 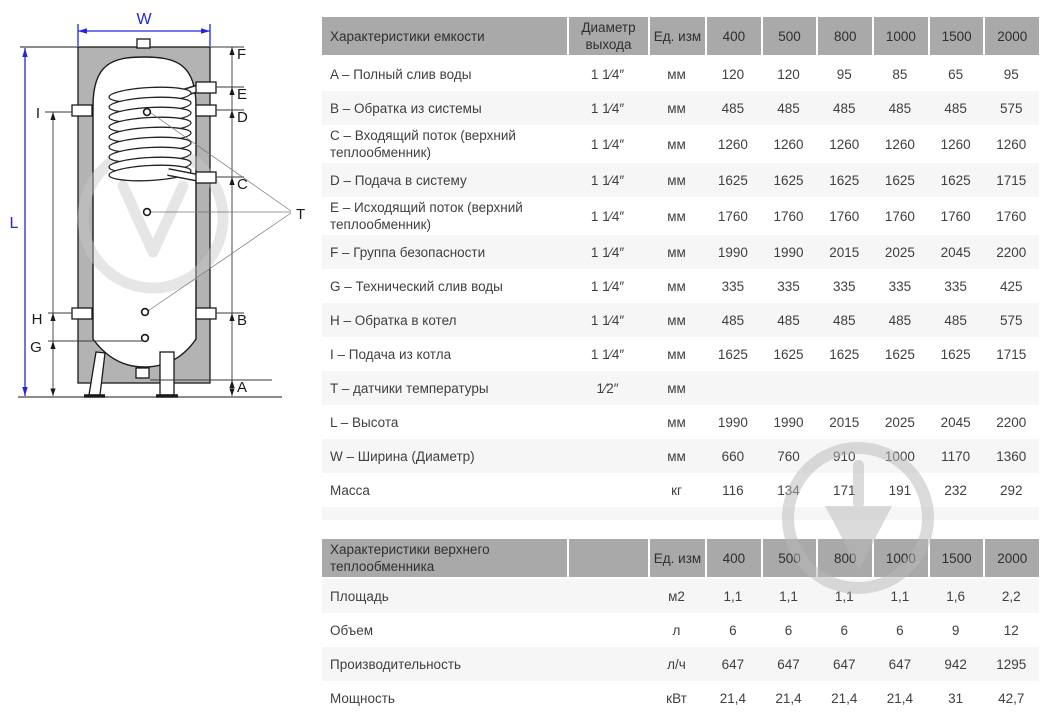 I want to click on row-label: Производительность, so click(x=444, y=664).